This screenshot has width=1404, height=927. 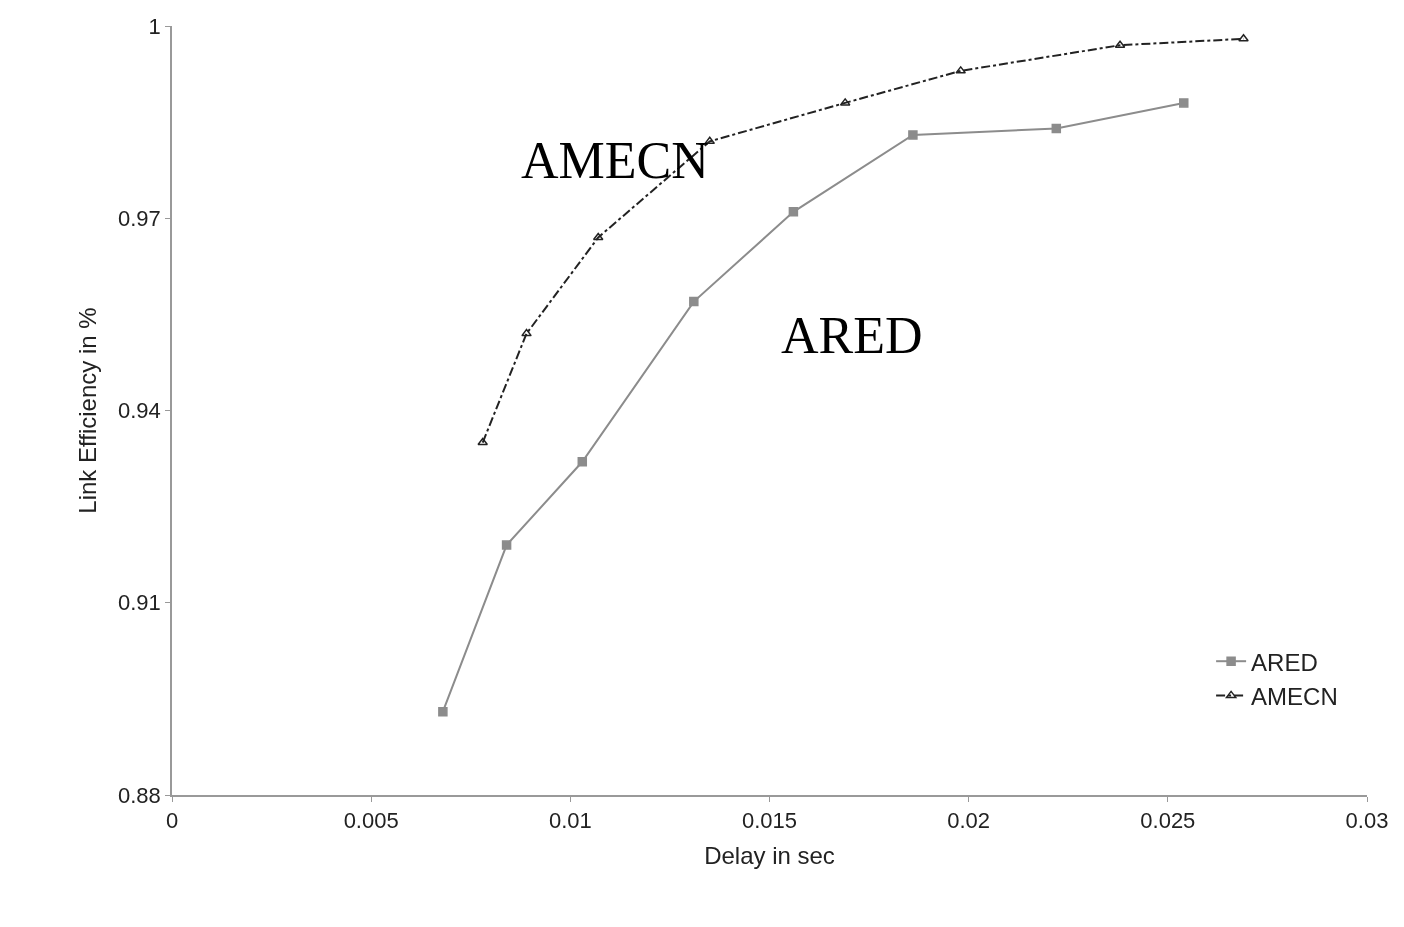 What do you see at coordinates (570, 821) in the screenshot?
I see `x-tick-label: 0.01` at bounding box center [570, 821].